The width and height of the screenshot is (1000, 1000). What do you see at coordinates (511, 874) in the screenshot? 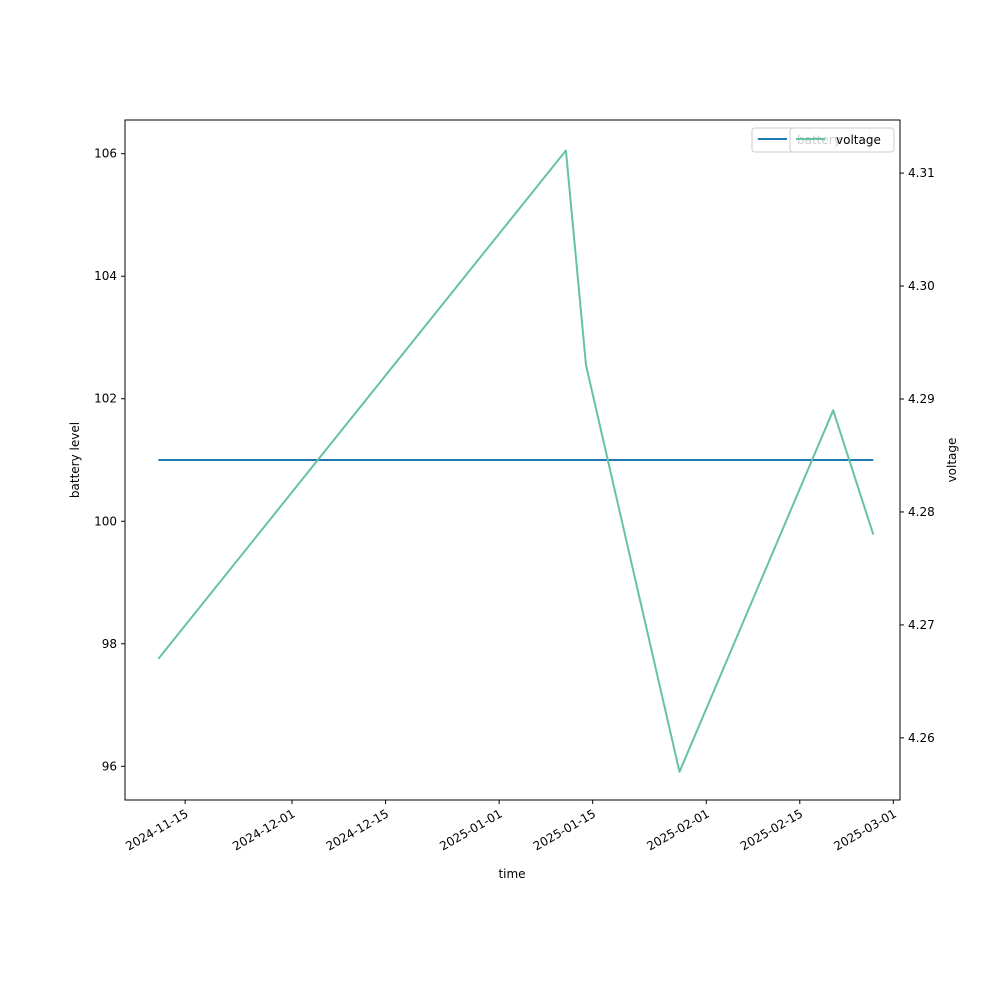
I see `x-axis-title: time` at bounding box center [511, 874].